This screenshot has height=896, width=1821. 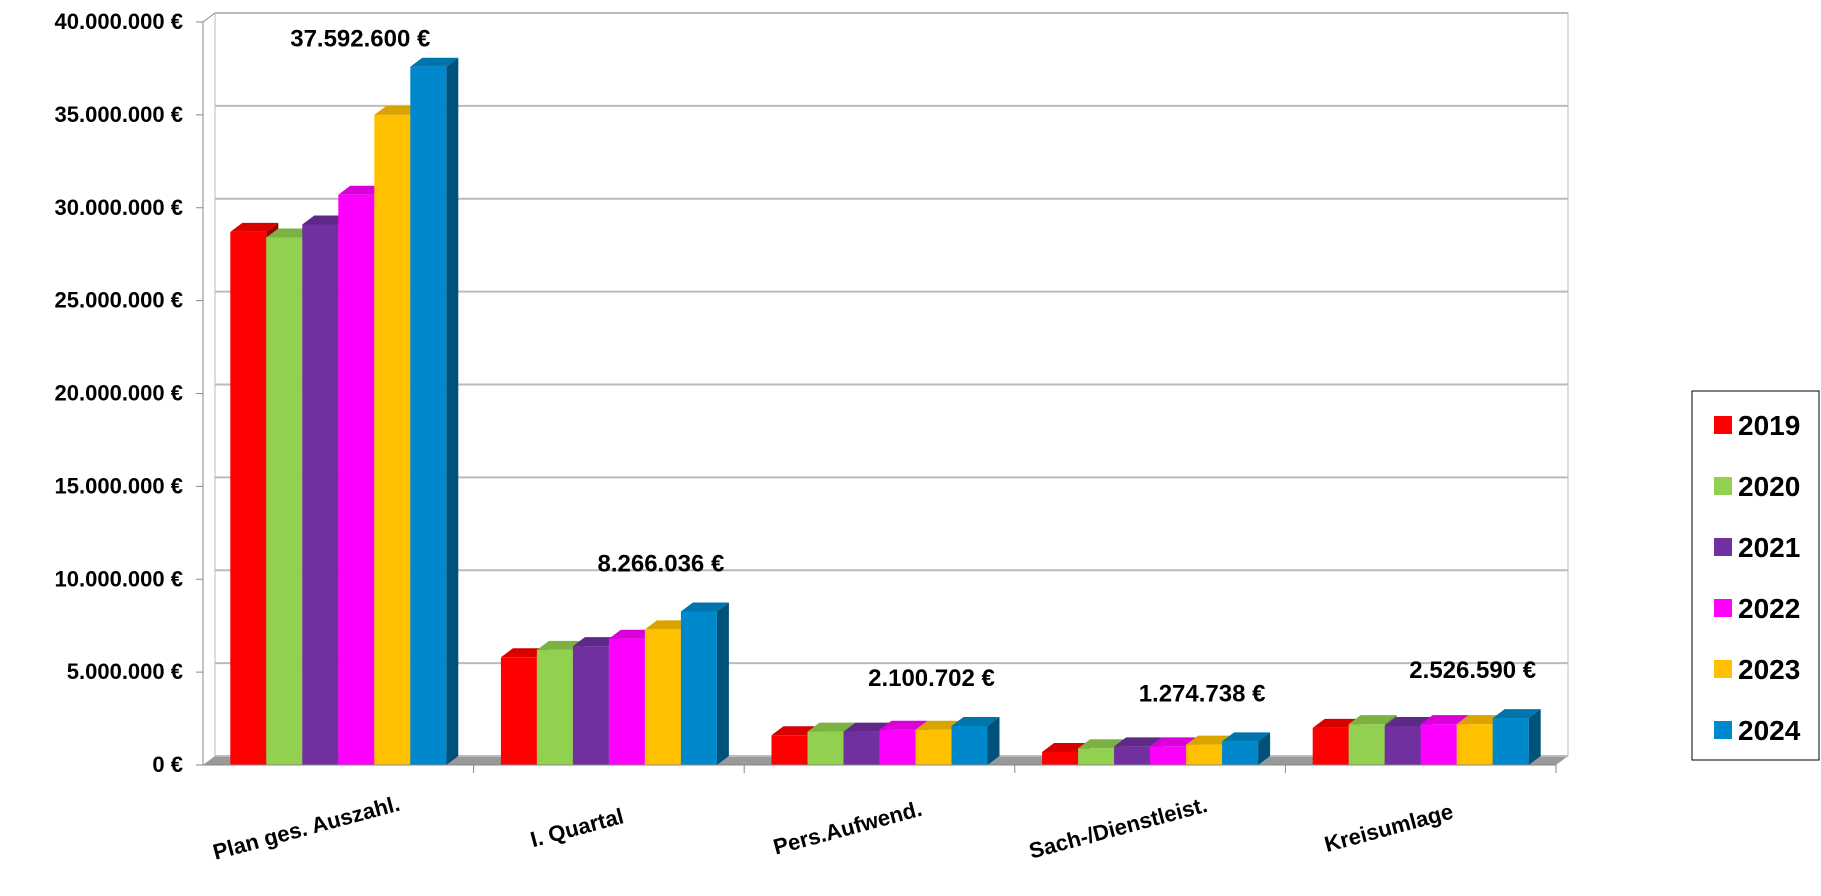 I want to click on x-tick-label: Plan ges. Auszahl., so click(x=306, y=828).